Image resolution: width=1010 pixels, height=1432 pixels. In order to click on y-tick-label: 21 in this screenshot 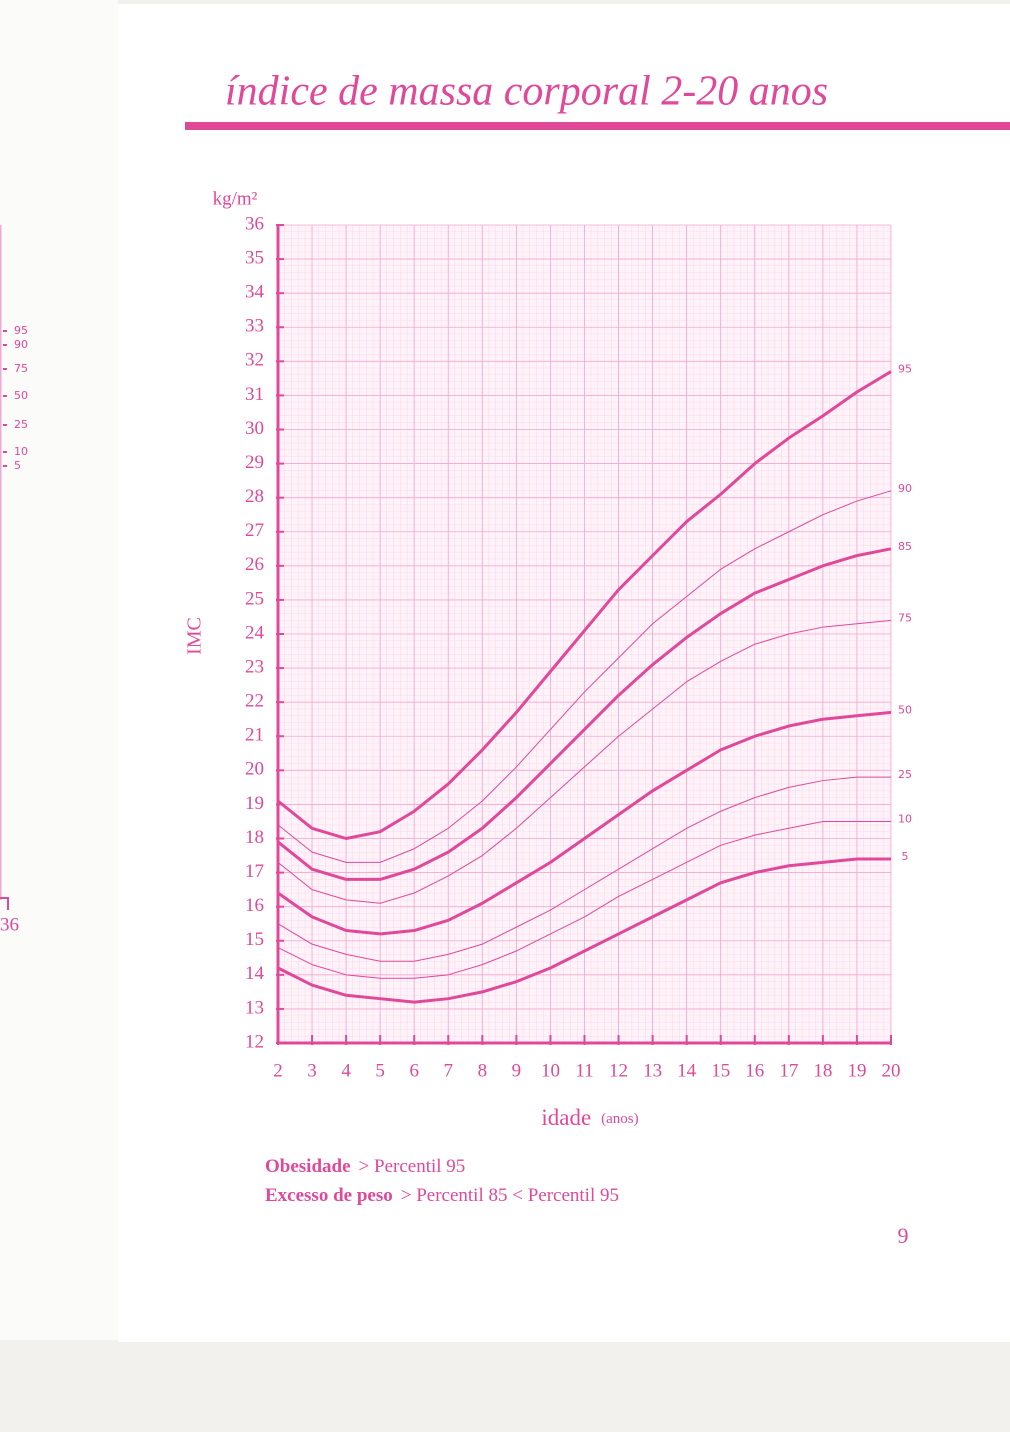, I will do `click(254, 735)`.